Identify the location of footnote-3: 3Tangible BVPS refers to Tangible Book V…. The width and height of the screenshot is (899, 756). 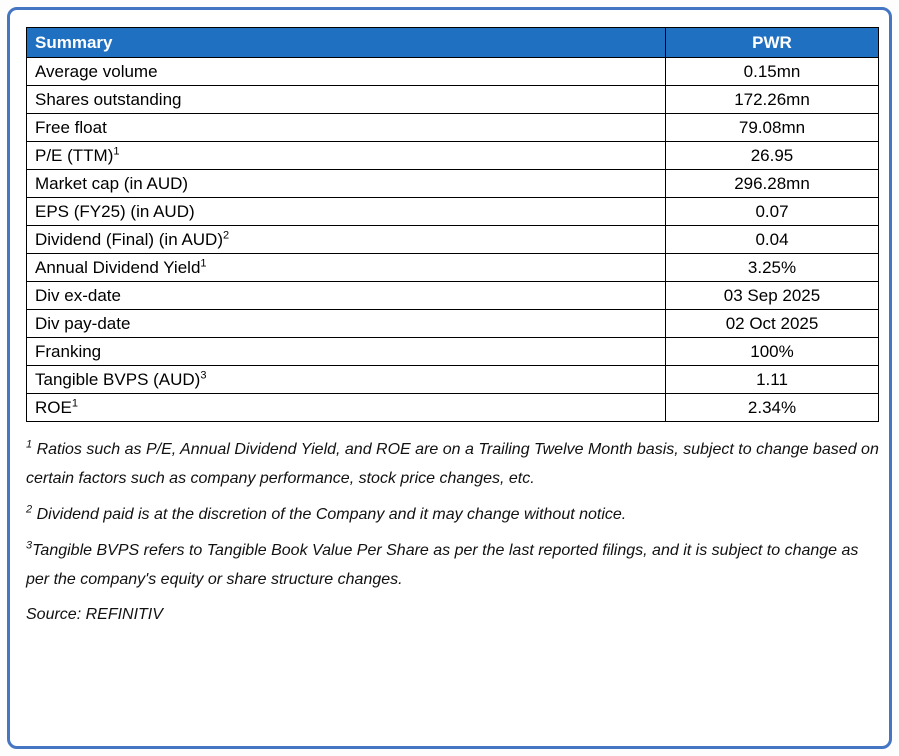
(452, 565).